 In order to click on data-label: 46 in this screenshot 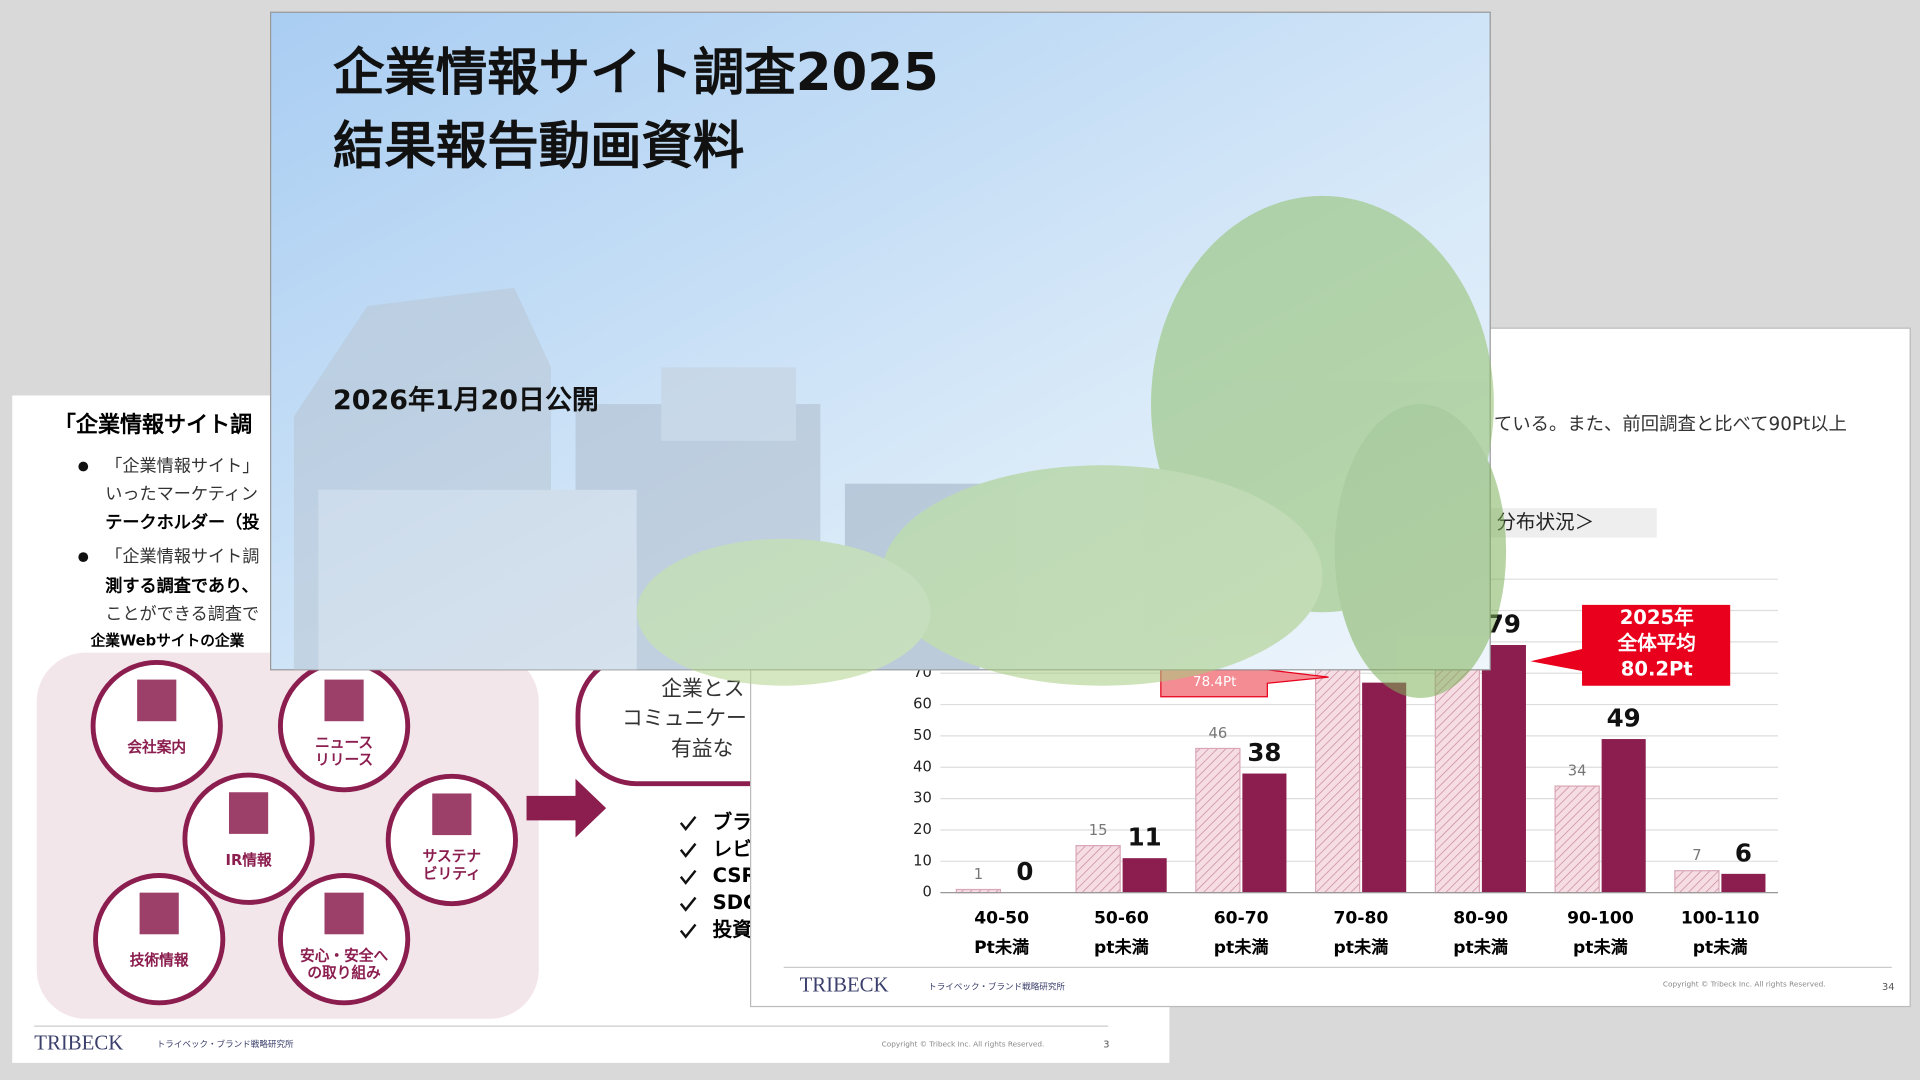, I will do `click(1218, 733)`.